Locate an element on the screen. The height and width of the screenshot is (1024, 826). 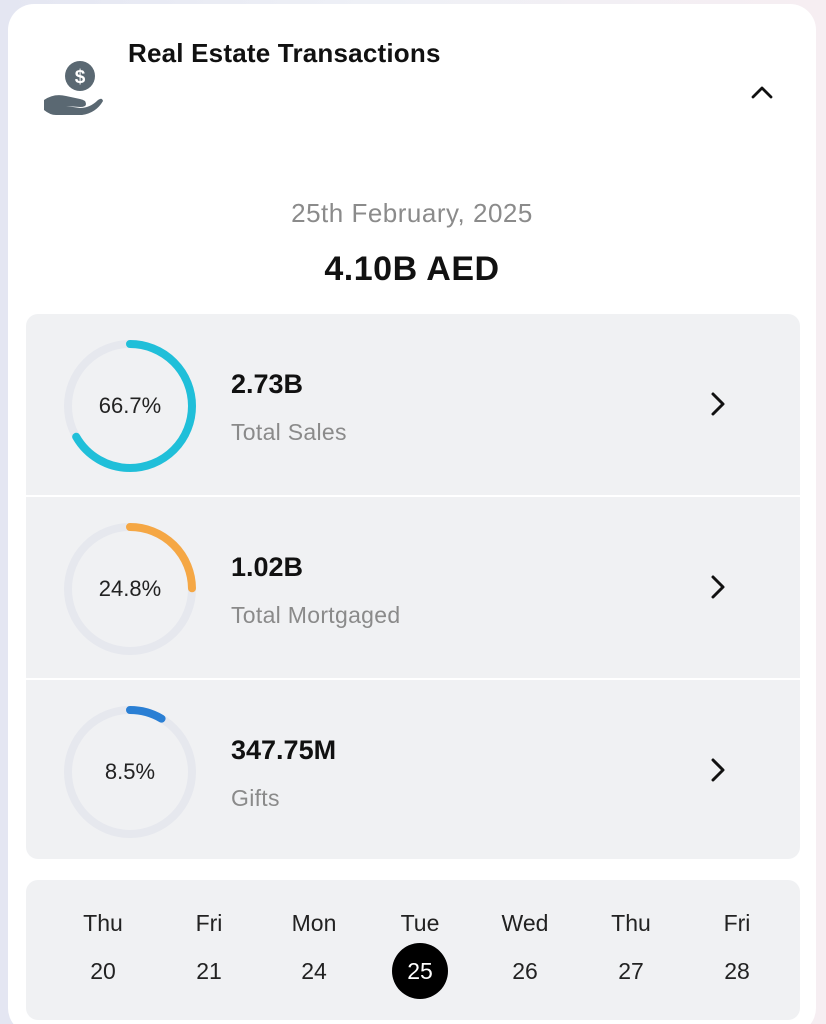
stat-percent: 66.7% is located at coordinates (130, 405).